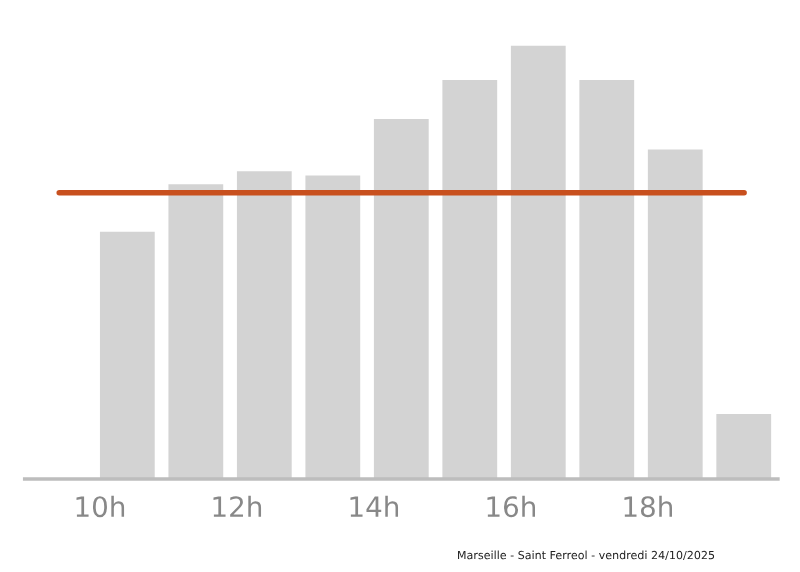  What do you see at coordinates (237, 506) in the screenshot?
I see `x-tick-label: 12h` at bounding box center [237, 506].